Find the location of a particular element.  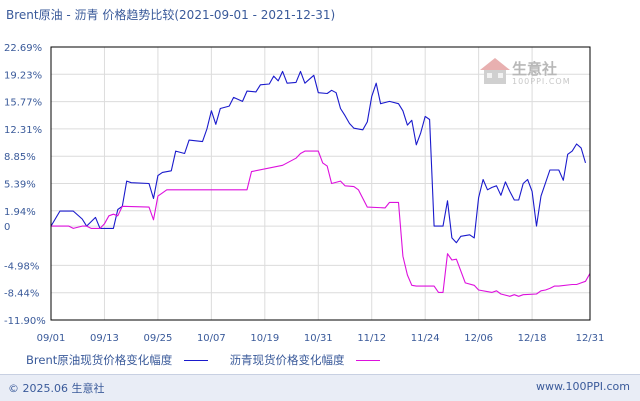

y-tick-label: 12.31% is located at coordinates (23, 130).